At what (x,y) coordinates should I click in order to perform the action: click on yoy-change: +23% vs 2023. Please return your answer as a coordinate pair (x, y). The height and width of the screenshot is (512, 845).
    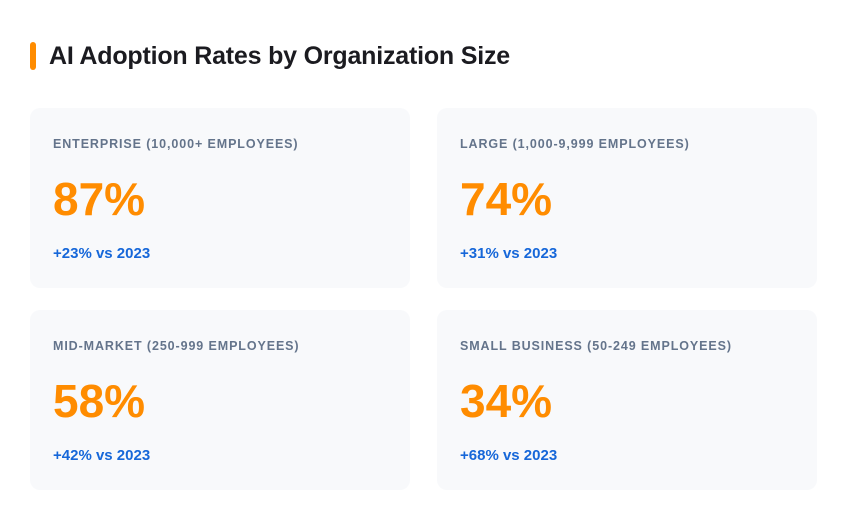
    Looking at the image, I should click on (102, 253).